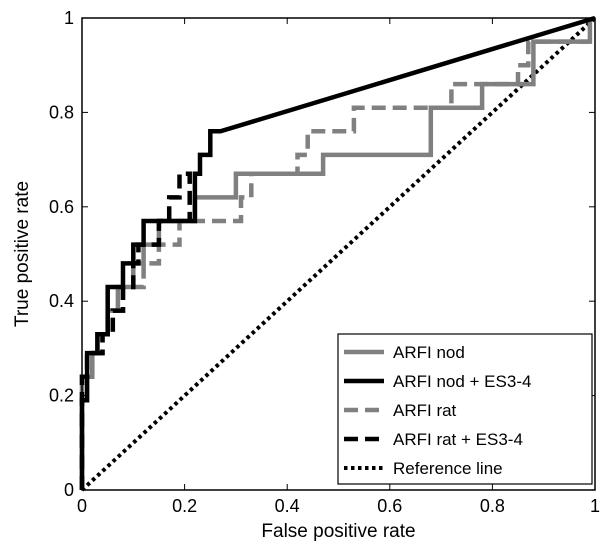  Describe the element at coordinates (425, 410) in the screenshot. I see `legend-label: ARFI rat` at that location.